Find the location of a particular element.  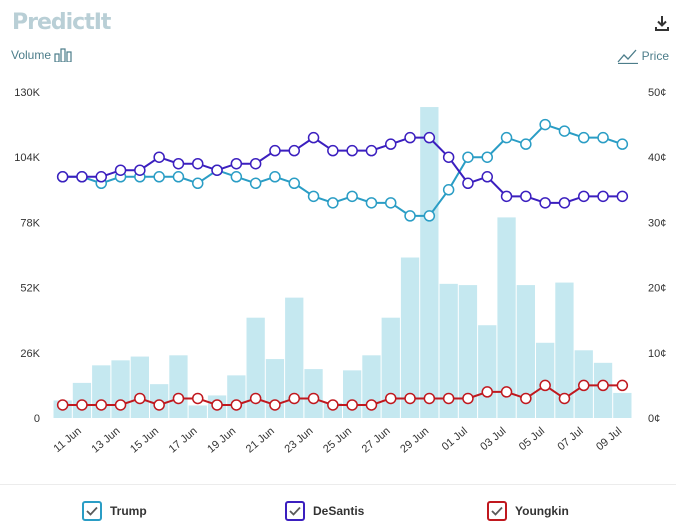

legend-label-trump: Trump is located at coordinates (128, 511).